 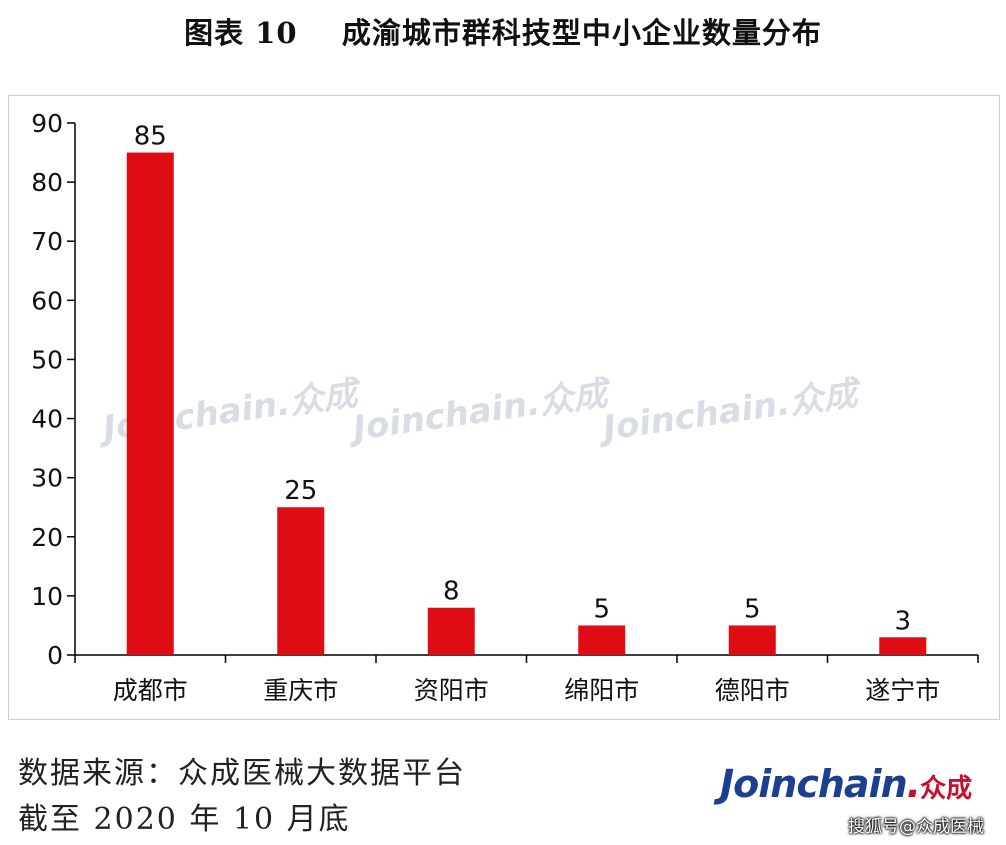 What do you see at coordinates (47, 596) in the screenshot?
I see `y-tick-label: 10` at bounding box center [47, 596].